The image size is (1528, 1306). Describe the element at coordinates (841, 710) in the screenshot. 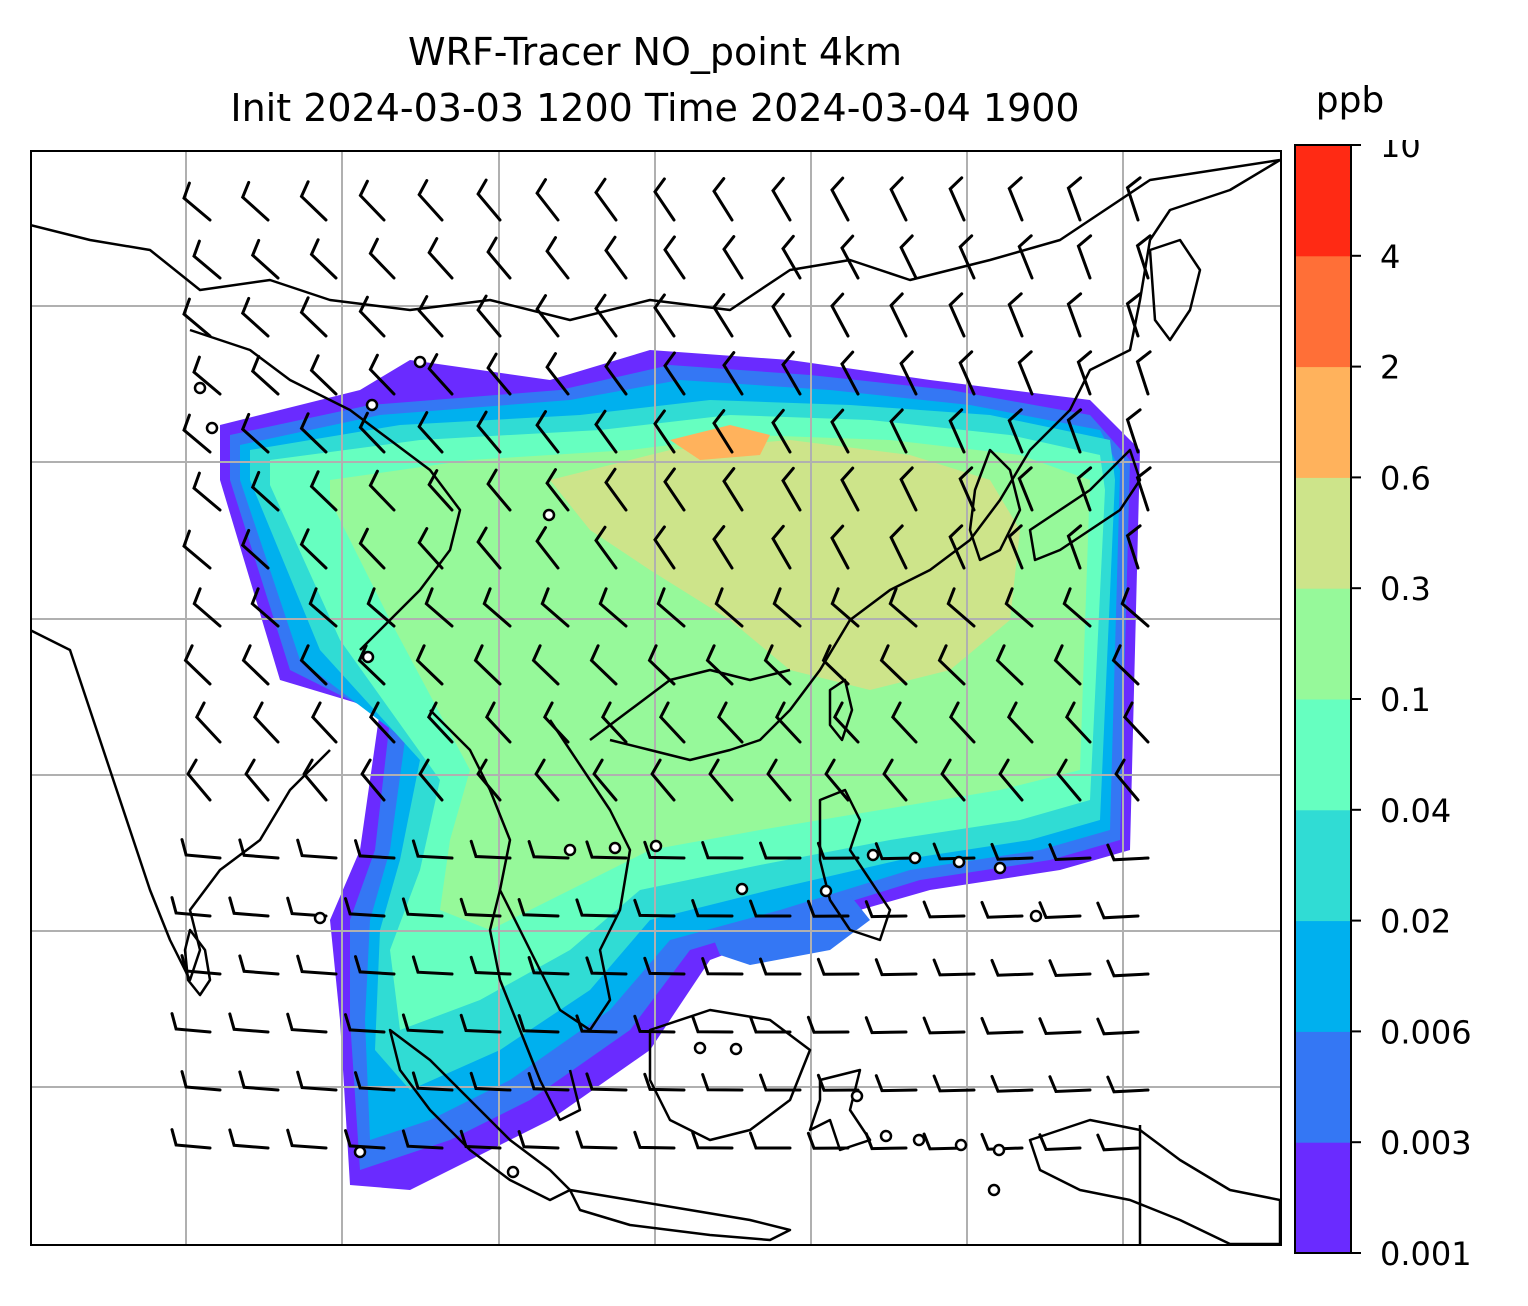

I see `taiwan` at that location.